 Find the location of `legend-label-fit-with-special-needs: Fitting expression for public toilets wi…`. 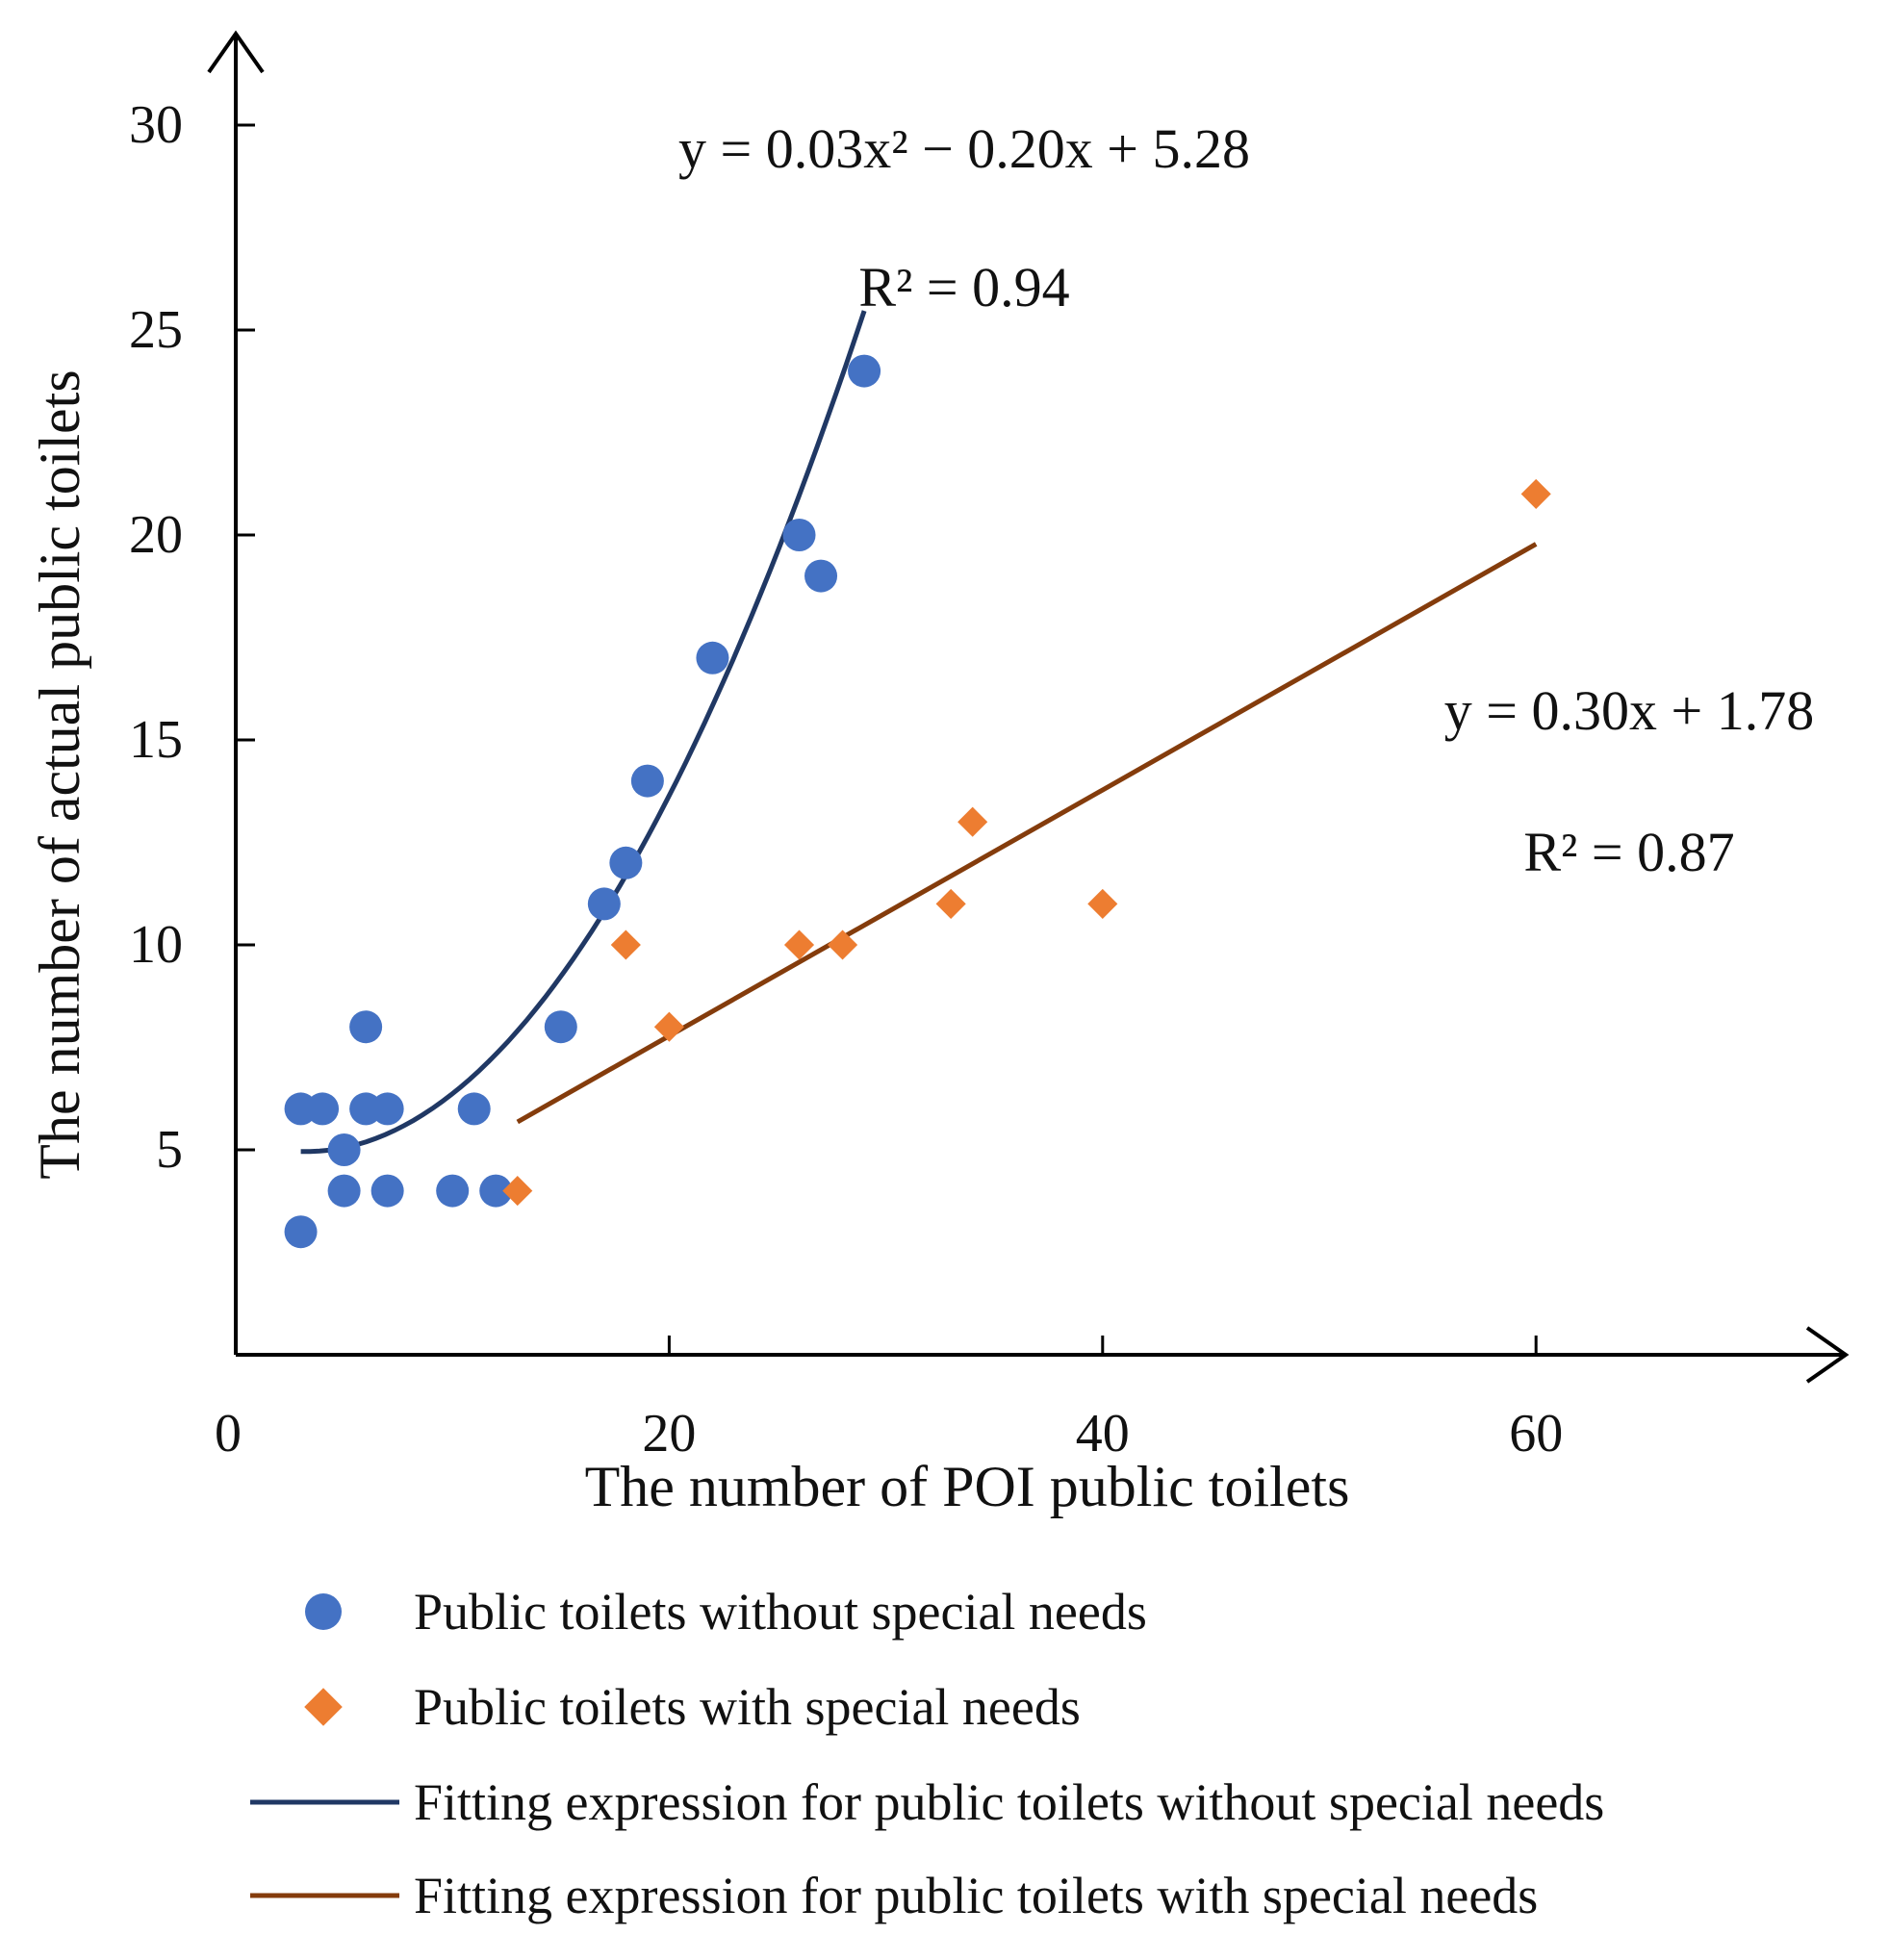

legend-label-fit-with-special-needs: Fitting expression for public toilets wi… is located at coordinates (976, 1896).